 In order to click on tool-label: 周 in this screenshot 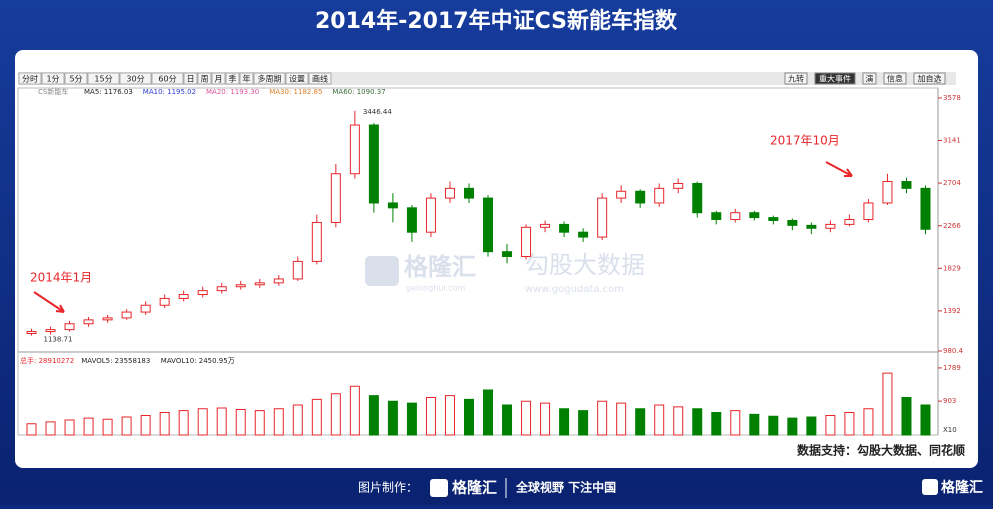, I will do `click(205, 79)`.